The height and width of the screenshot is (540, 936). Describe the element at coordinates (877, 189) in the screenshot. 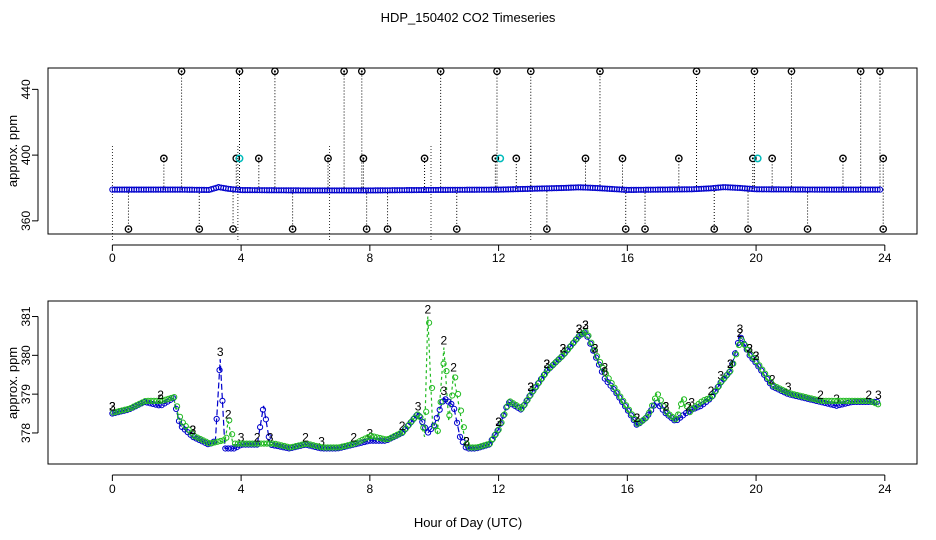

I see `top-baseline-point` at that location.